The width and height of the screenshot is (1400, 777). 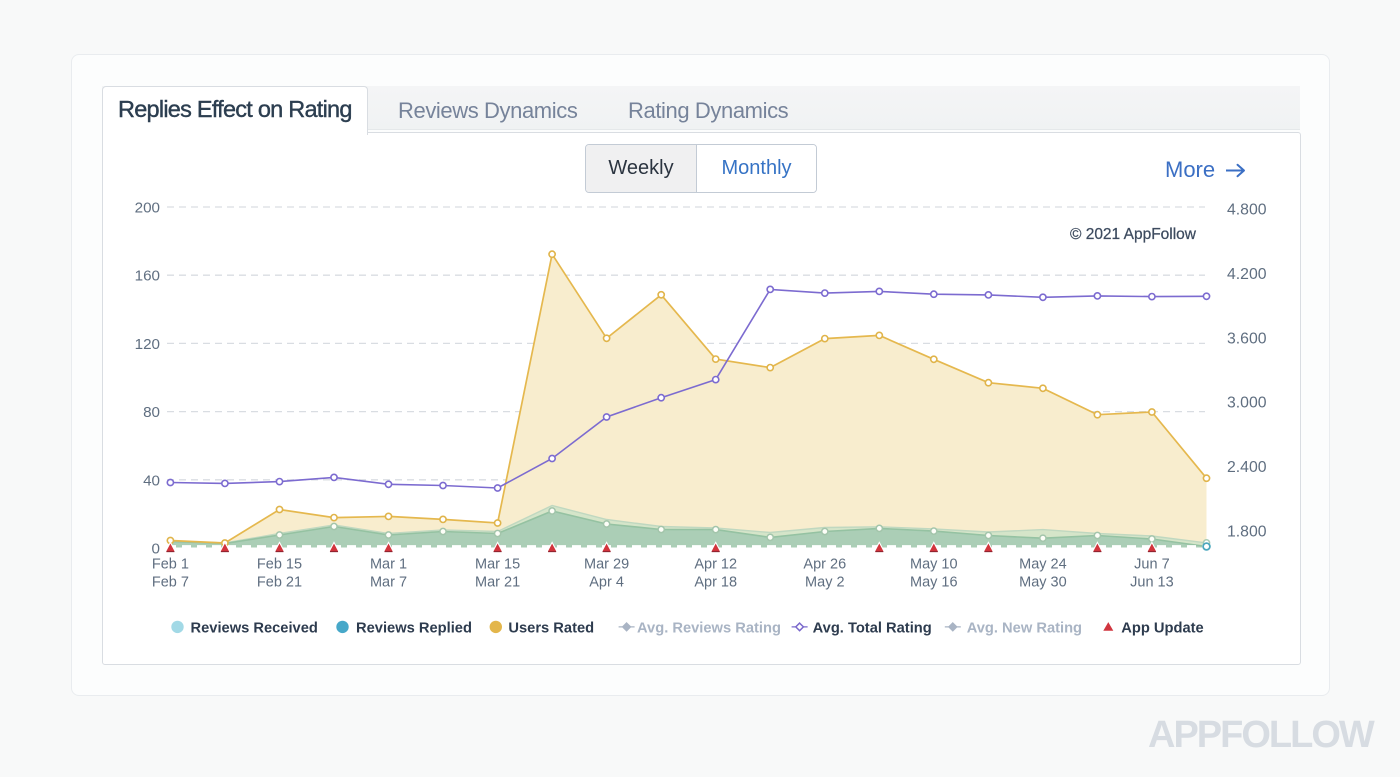 I want to click on svg-text: App Update, so click(x=1162, y=629).